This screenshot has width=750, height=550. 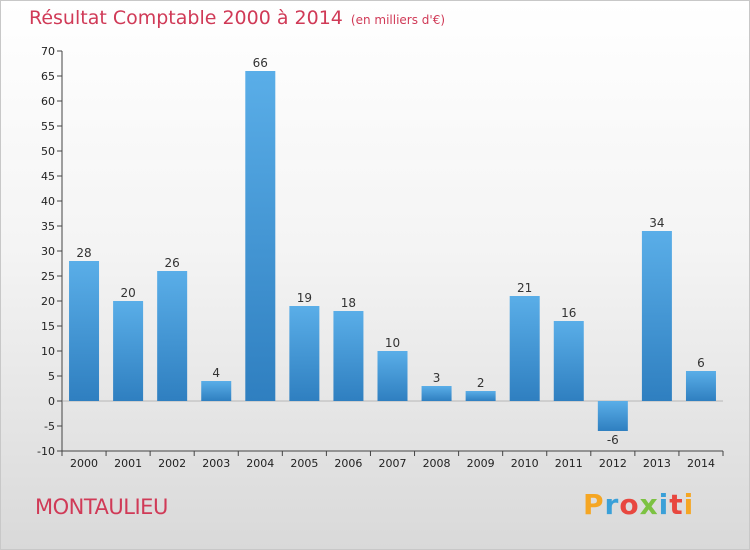 I want to click on y-tick-label: 10, so click(x=48, y=351).